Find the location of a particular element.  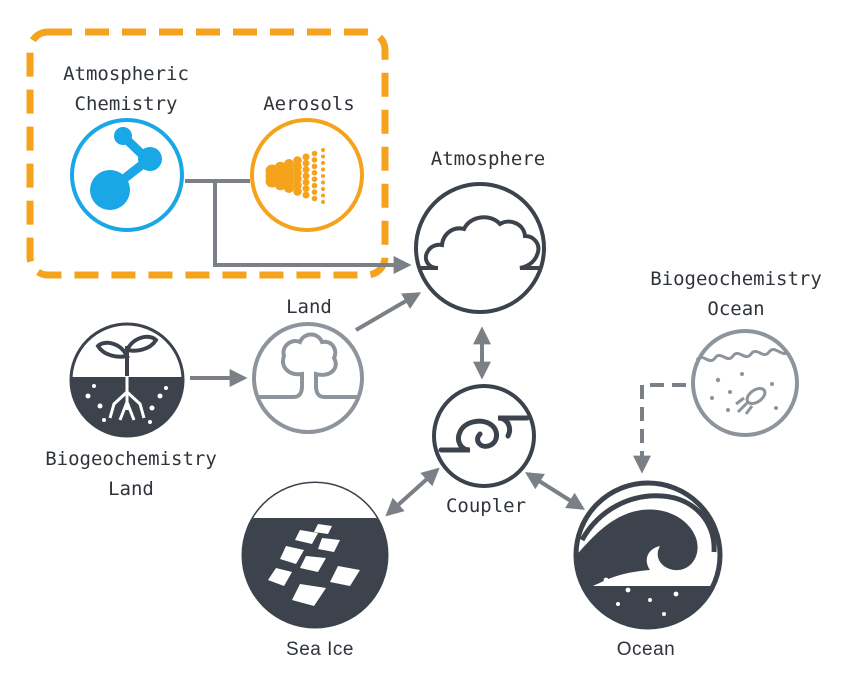

arrow-bgc-ocean-to-ocean is located at coordinates (659, 428).